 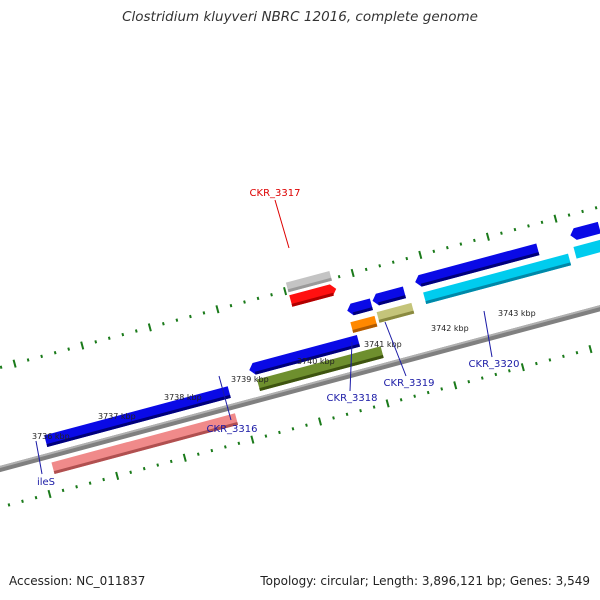 I want to click on gene-label-ileS: ileS, so click(x=46, y=482).